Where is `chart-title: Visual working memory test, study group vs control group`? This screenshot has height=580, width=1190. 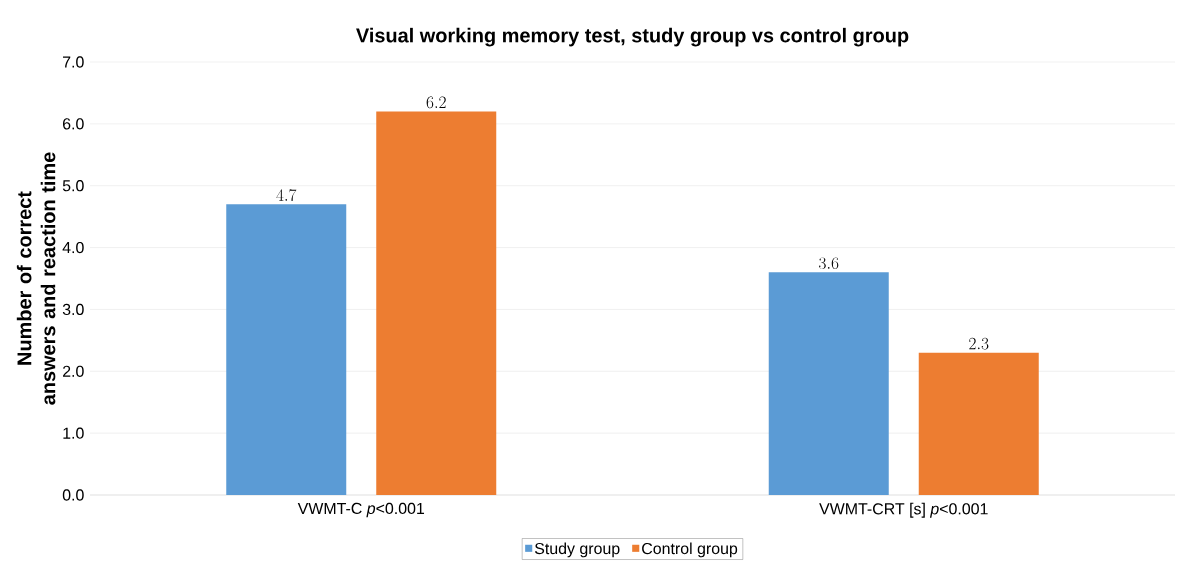
chart-title: Visual working memory test, study group vs control group is located at coordinates (632, 37).